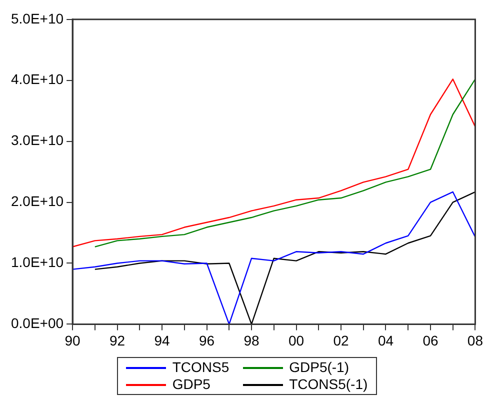 Image resolution: width=494 pixels, height=405 pixels. I want to click on x-tick-label: 96, so click(206, 340).